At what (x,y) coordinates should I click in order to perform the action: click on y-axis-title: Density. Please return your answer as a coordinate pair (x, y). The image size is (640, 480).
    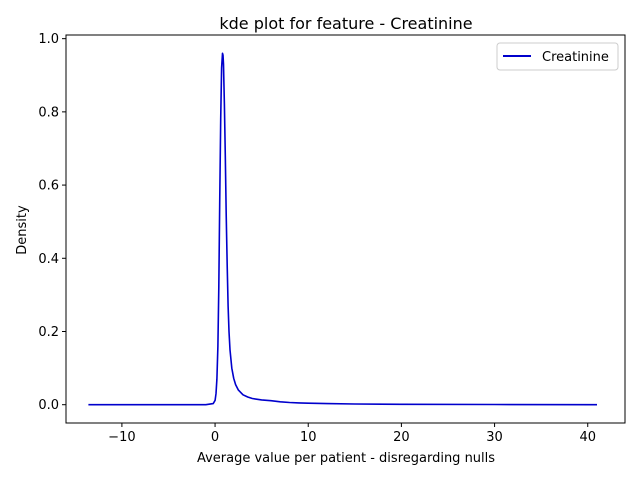
    Looking at the image, I should click on (22, 230).